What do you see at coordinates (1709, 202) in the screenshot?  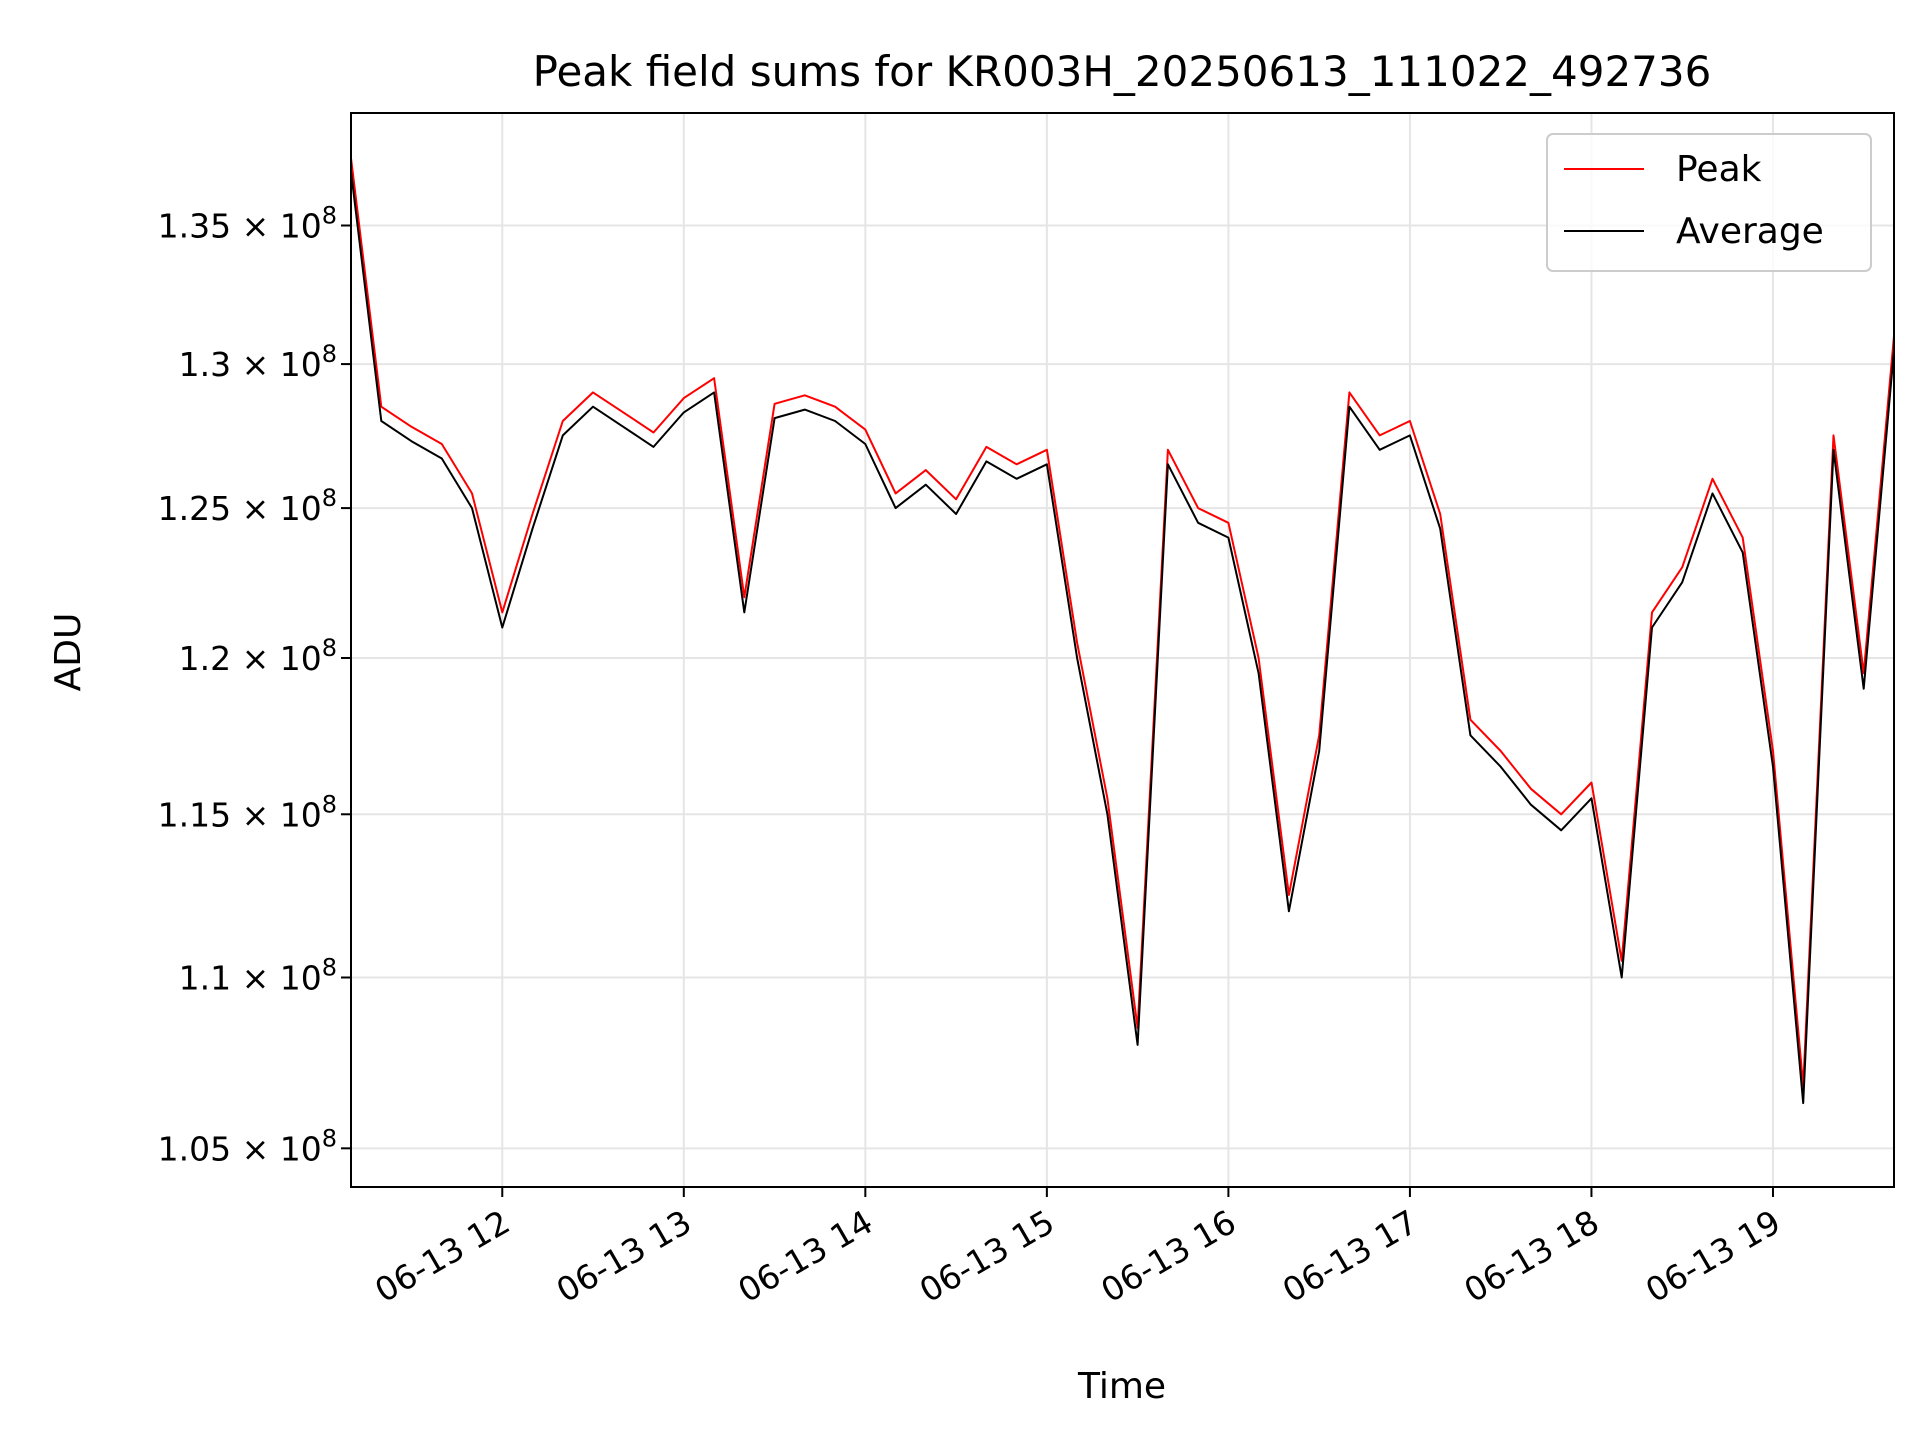 I see `legend: Peak Average` at bounding box center [1709, 202].